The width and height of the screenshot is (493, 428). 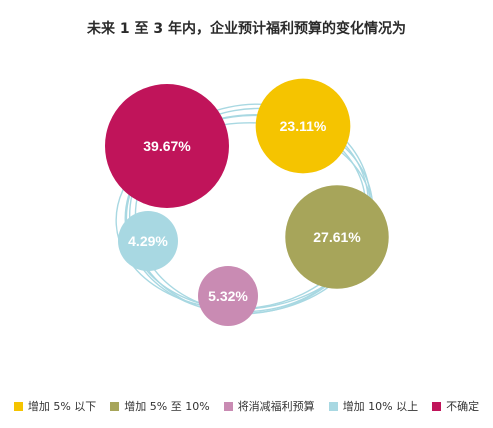 What do you see at coordinates (276, 406) in the screenshot?
I see `legend-label: 将消减福利预算` at bounding box center [276, 406].